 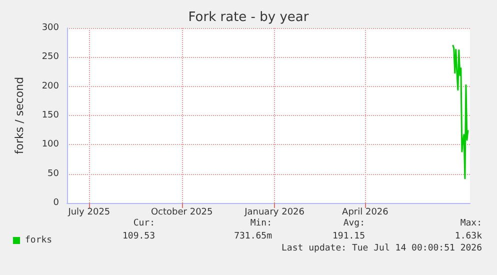 I want to click on text: 191.15, so click(x=348, y=237).